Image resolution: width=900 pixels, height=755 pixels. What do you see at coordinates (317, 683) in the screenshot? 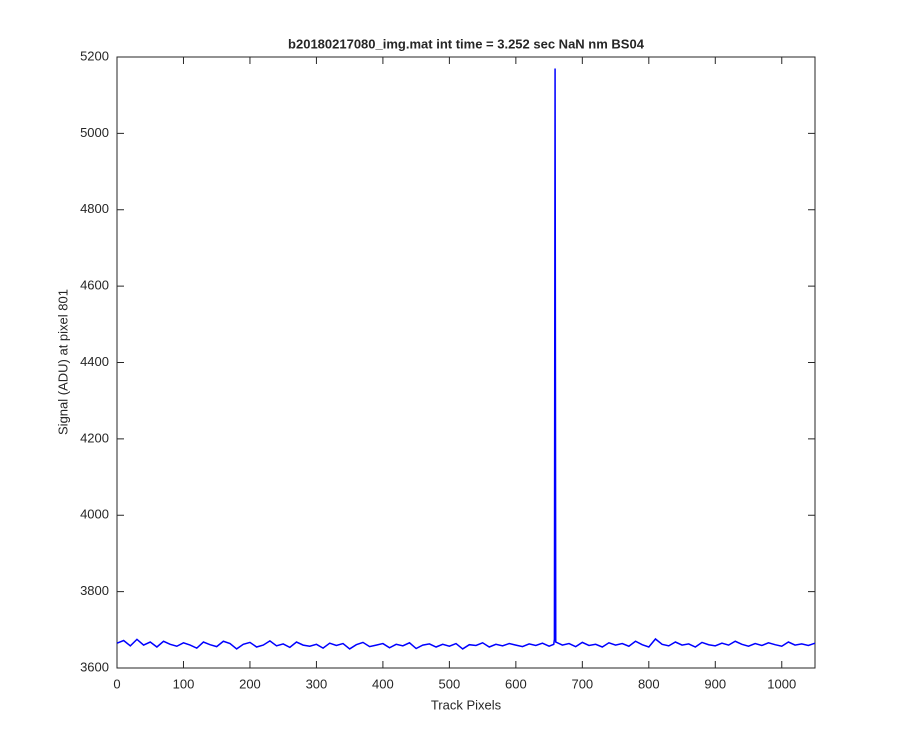
I see `x-tick-label: 300` at bounding box center [317, 683].